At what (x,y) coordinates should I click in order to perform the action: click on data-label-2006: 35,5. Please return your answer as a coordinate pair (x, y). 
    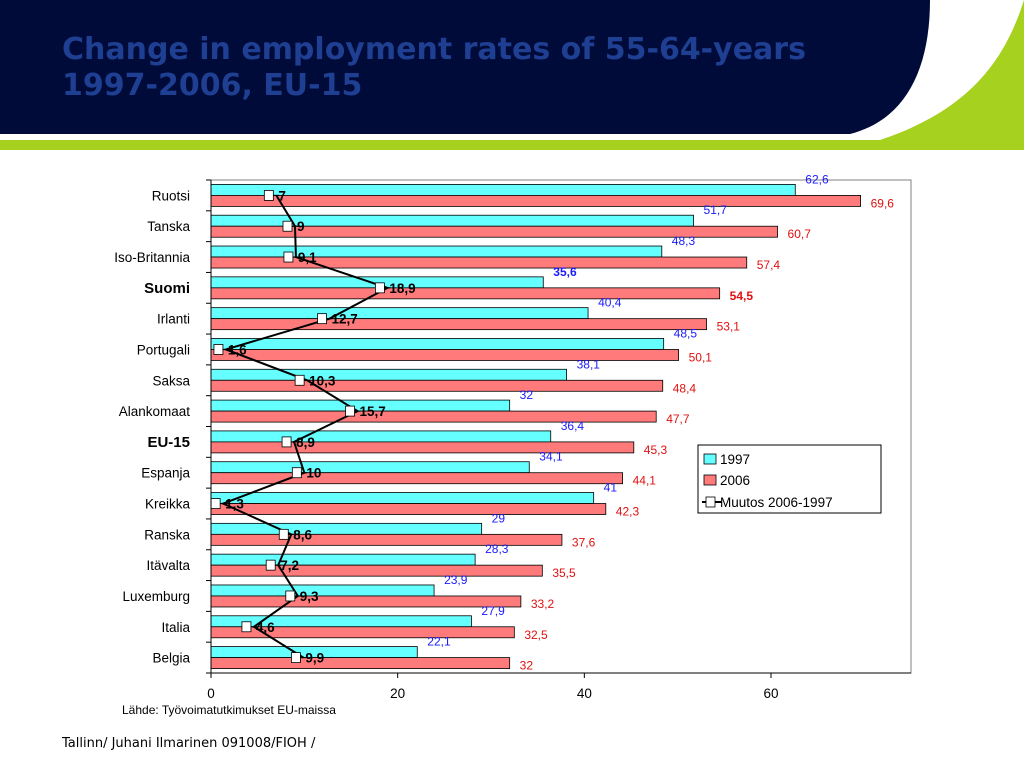
    Looking at the image, I should click on (564, 573).